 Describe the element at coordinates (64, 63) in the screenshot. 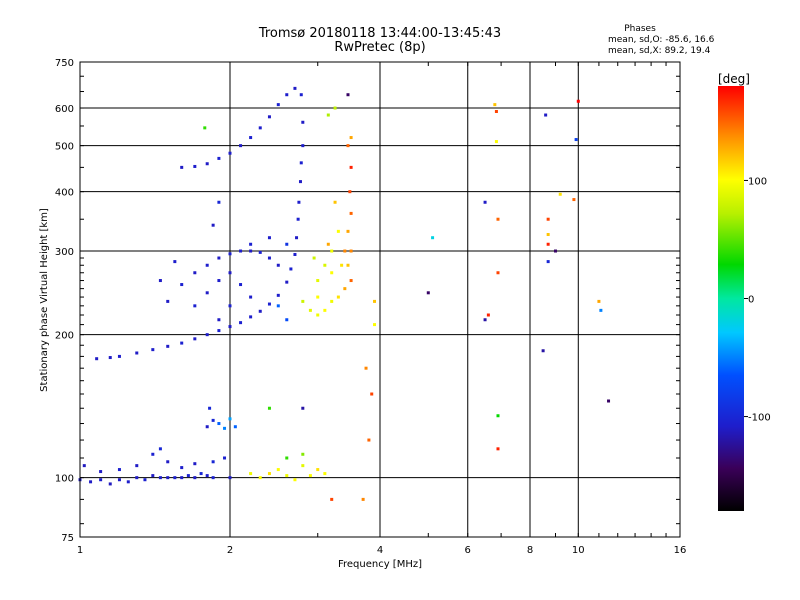

I see `y-tick-label: 750` at that location.